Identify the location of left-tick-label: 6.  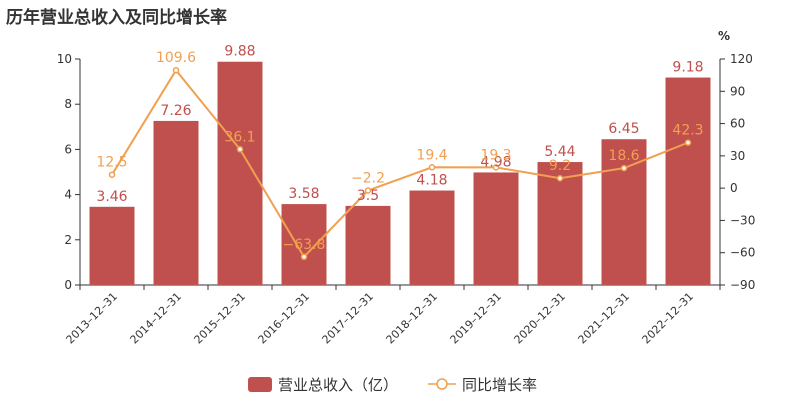
(68, 149).